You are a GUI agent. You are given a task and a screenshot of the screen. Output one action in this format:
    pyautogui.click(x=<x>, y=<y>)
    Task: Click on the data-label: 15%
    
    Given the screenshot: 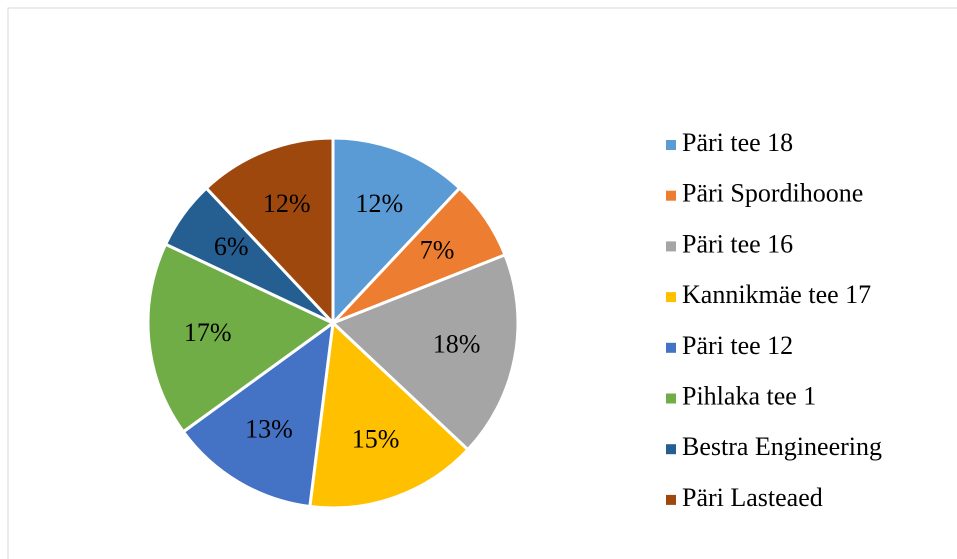 What is the action you would take?
    pyautogui.click(x=376, y=438)
    